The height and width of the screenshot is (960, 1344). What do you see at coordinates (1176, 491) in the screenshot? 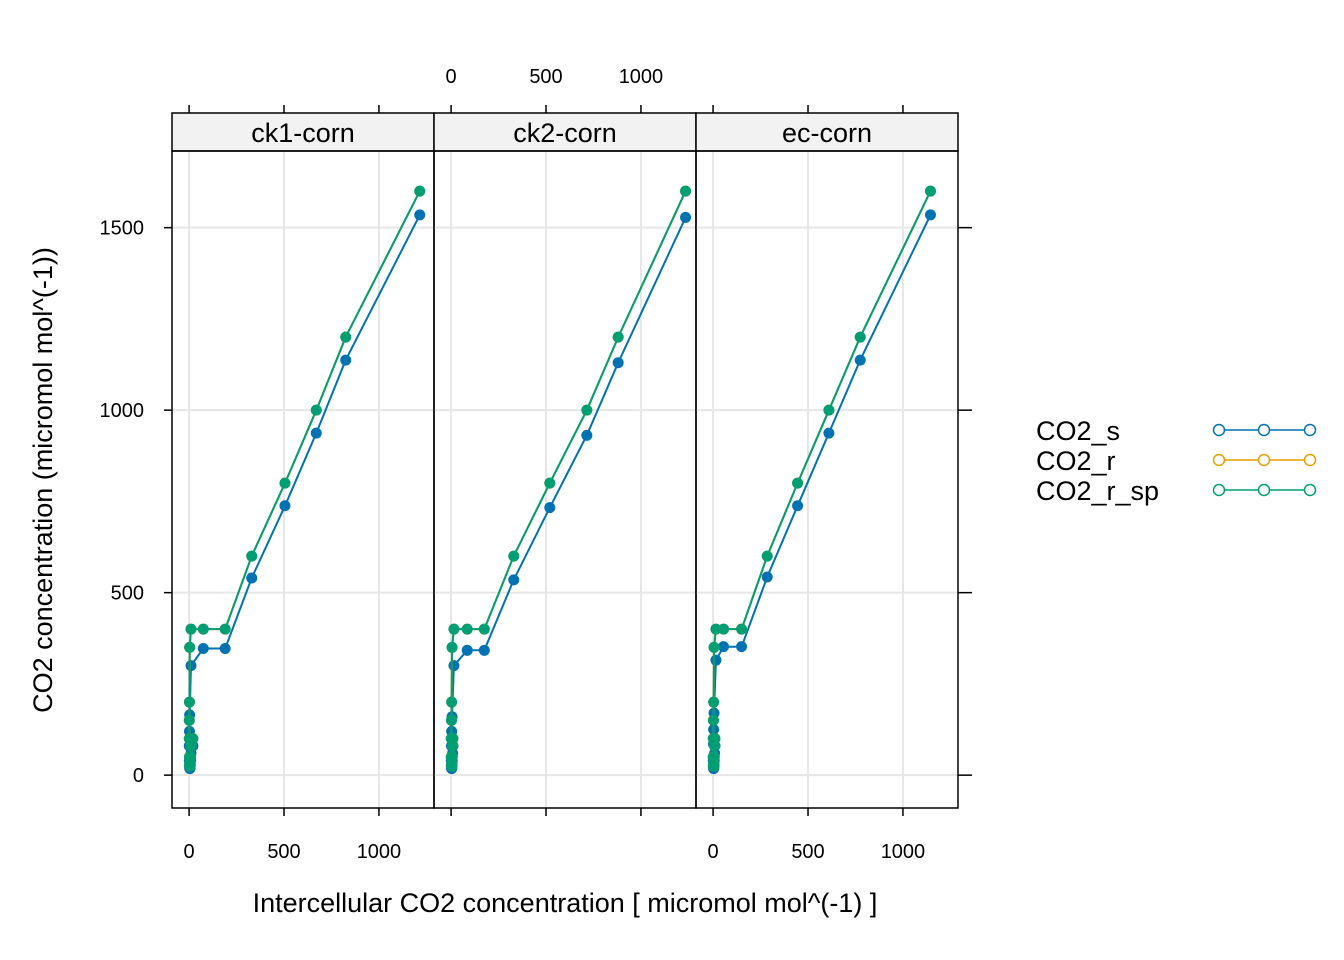
I see `legend-item: CO2_r_sp` at bounding box center [1176, 491].